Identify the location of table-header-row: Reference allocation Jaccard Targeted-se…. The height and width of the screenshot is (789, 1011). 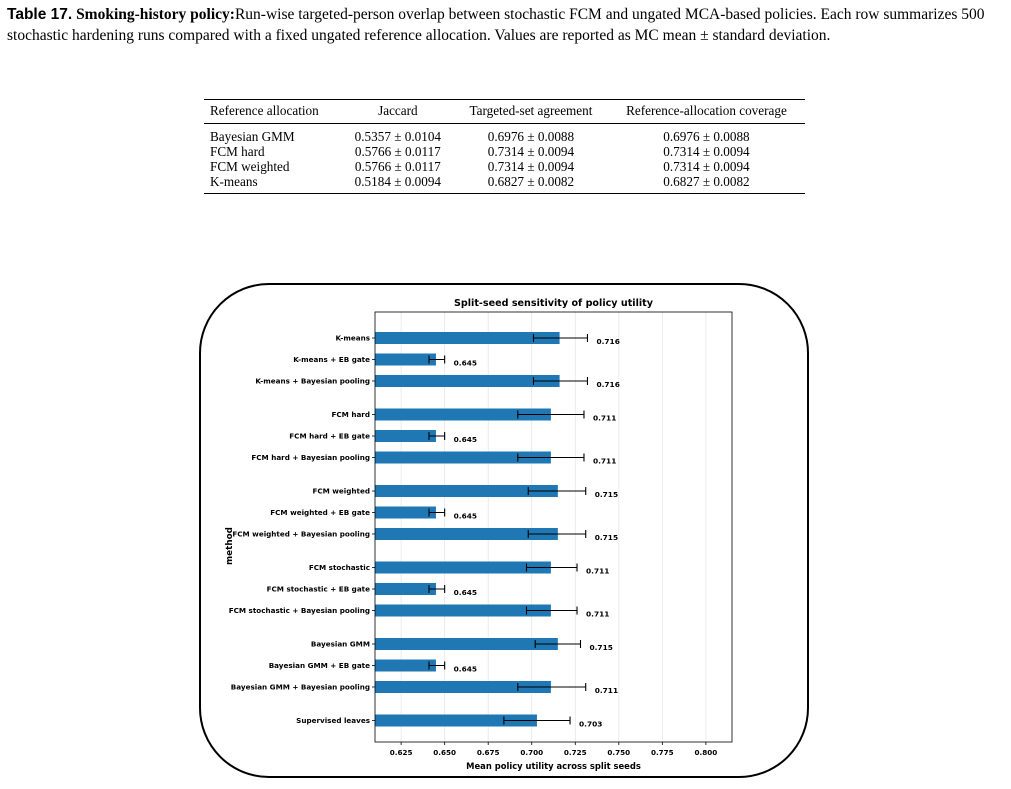
(504, 111).